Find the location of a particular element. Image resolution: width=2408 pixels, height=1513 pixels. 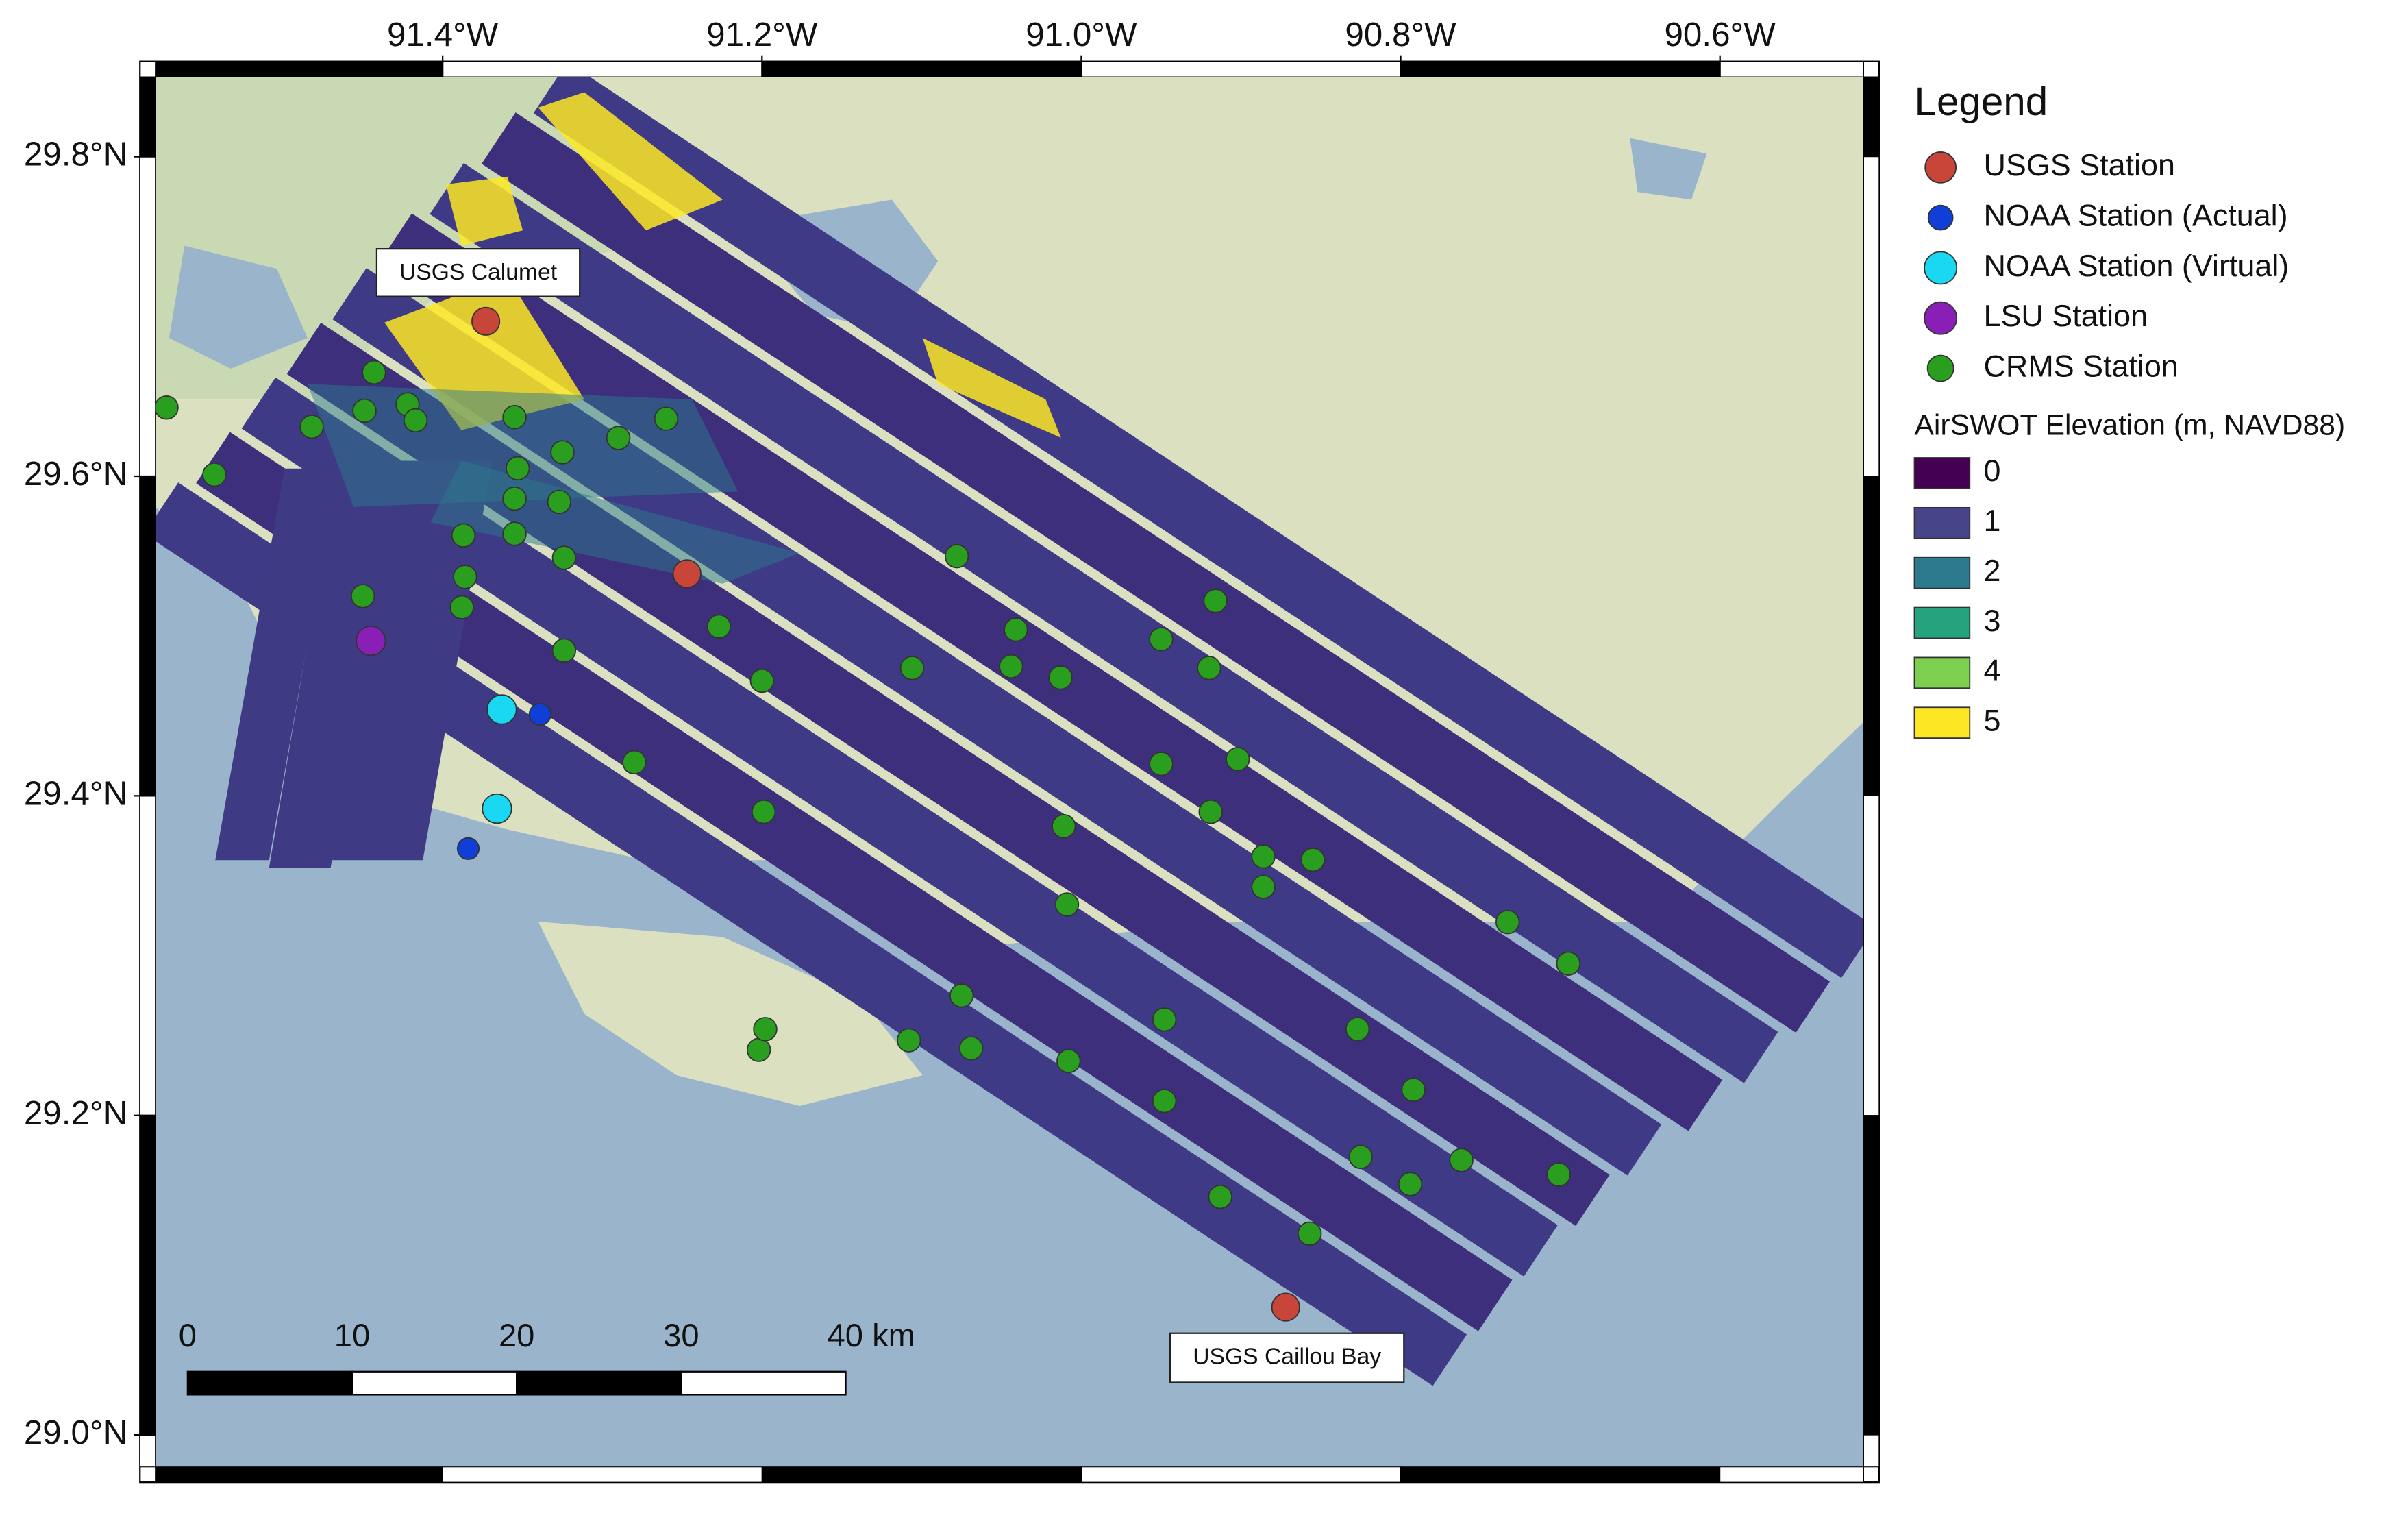

y-tick-label: 29.0°N is located at coordinates (76, 1432).